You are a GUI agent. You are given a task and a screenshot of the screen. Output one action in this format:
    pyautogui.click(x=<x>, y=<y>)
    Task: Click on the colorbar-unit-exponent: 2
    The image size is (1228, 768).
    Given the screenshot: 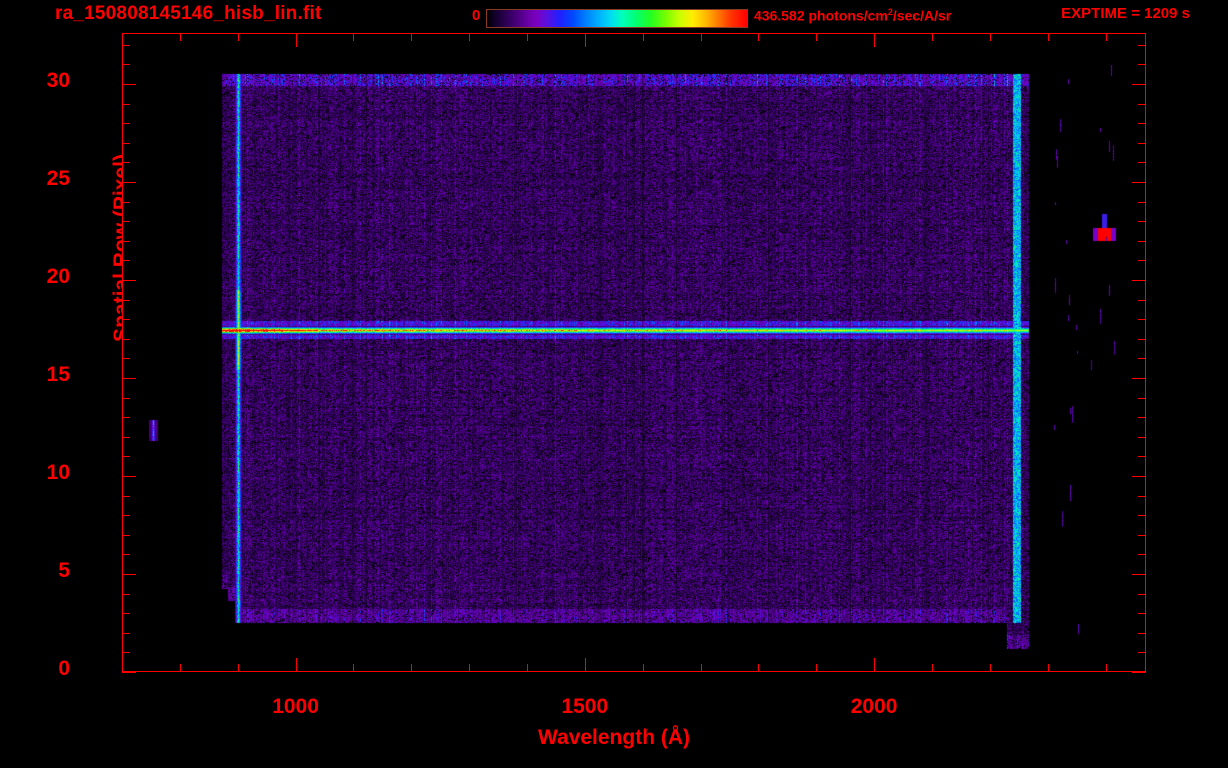 What is the action you would take?
    pyautogui.click(x=890, y=12)
    